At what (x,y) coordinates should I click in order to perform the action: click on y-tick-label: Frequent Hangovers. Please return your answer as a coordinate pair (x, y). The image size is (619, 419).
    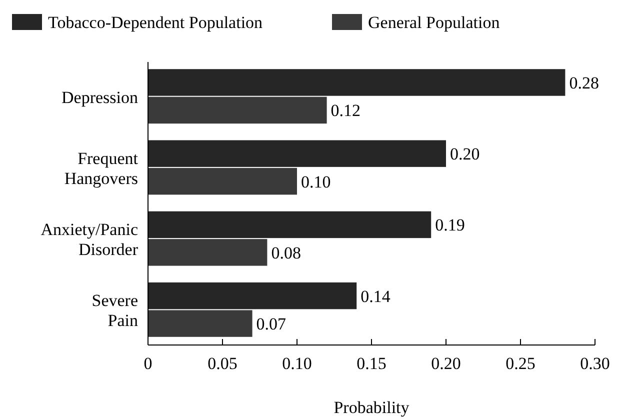
    Looking at the image, I should click on (101, 168).